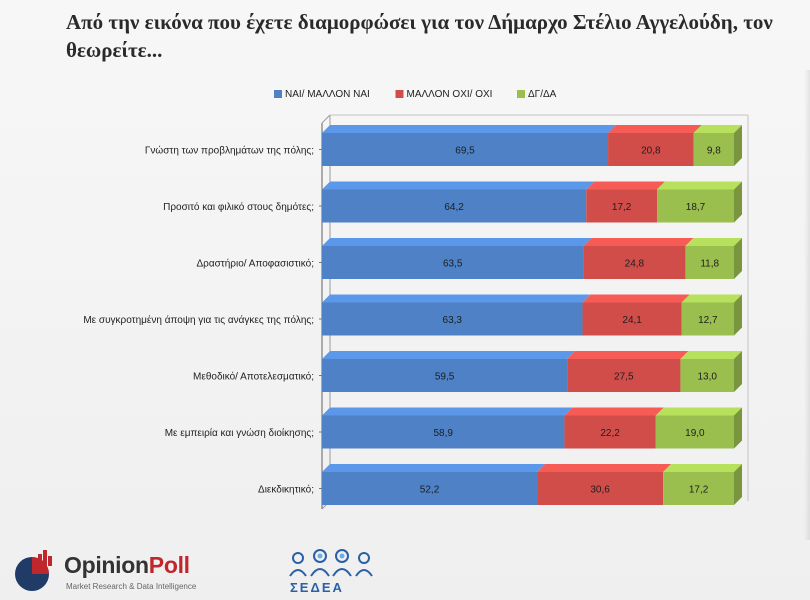 The width and height of the screenshot is (810, 600). What do you see at coordinates (317, 587) in the screenshot?
I see `sedea-wordmark: ΣΕΔΕΑ` at bounding box center [317, 587].